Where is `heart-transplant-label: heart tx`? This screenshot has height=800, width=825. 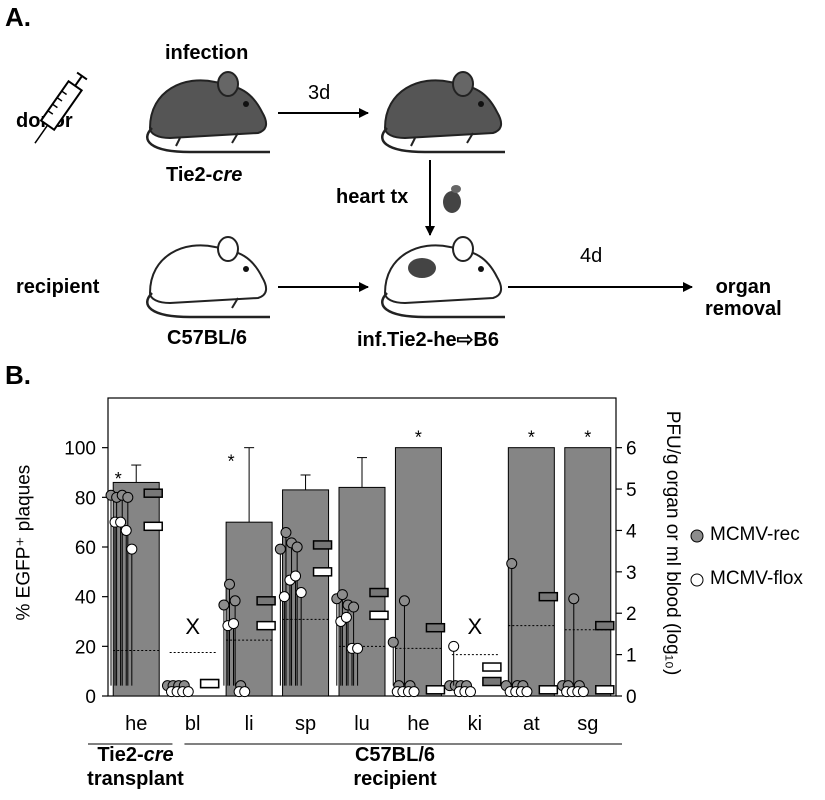
heart-transplant-label: heart tx is located at coordinates (372, 197).